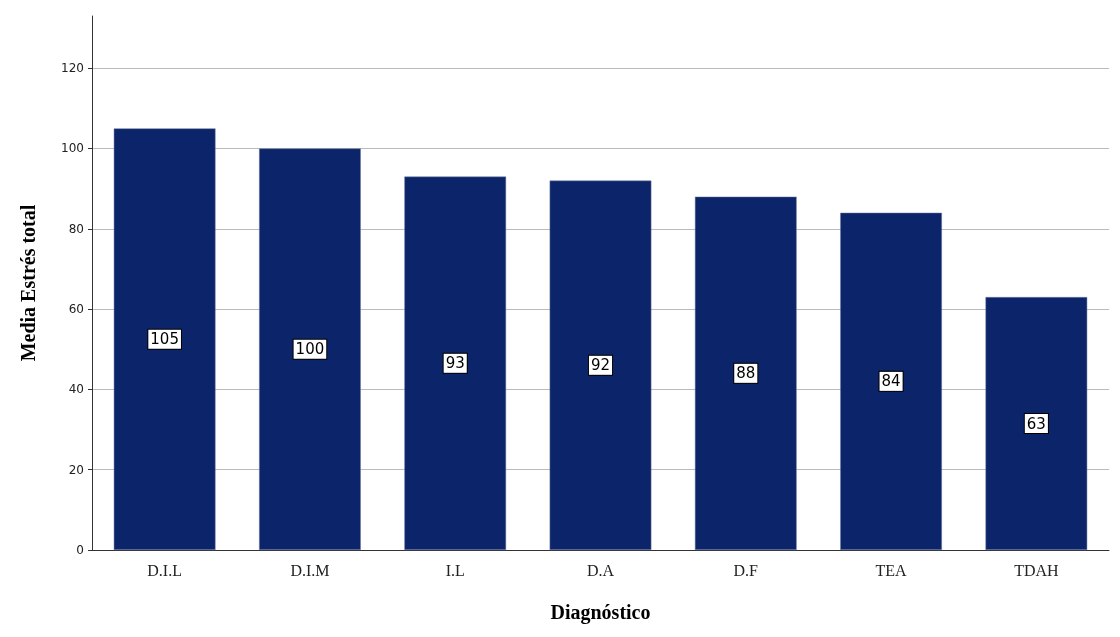 The width and height of the screenshot is (1120, 637). I want to click on y-tick-label: 20, so click(76, 469).